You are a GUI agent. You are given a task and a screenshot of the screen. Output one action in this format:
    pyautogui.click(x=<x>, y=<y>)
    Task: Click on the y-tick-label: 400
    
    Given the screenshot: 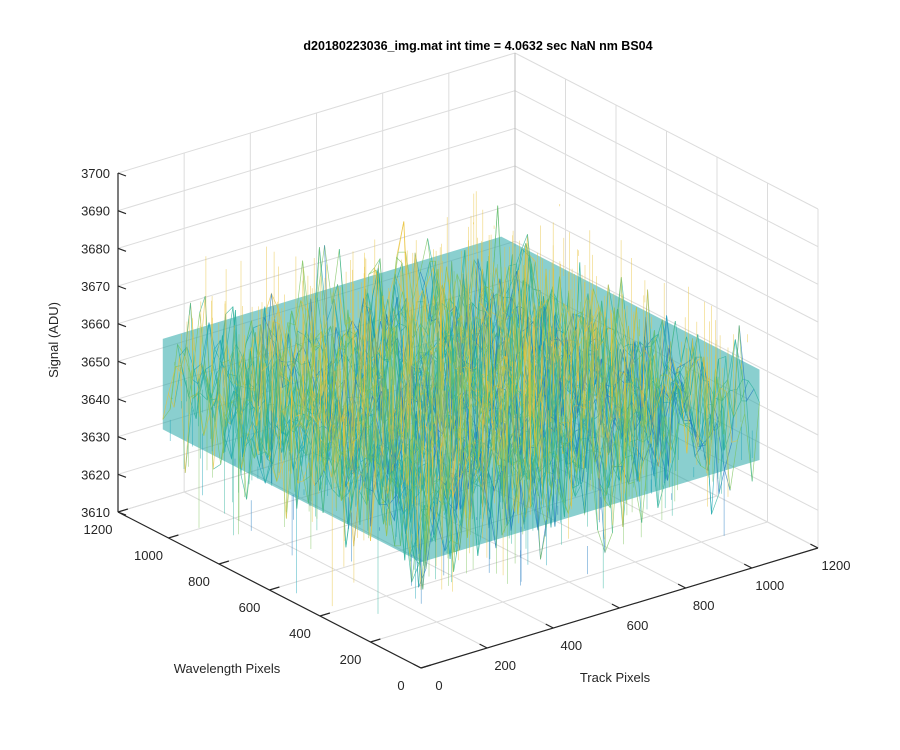 What is the action you would take?
    pyautogui.click(x=300, y=633)
    